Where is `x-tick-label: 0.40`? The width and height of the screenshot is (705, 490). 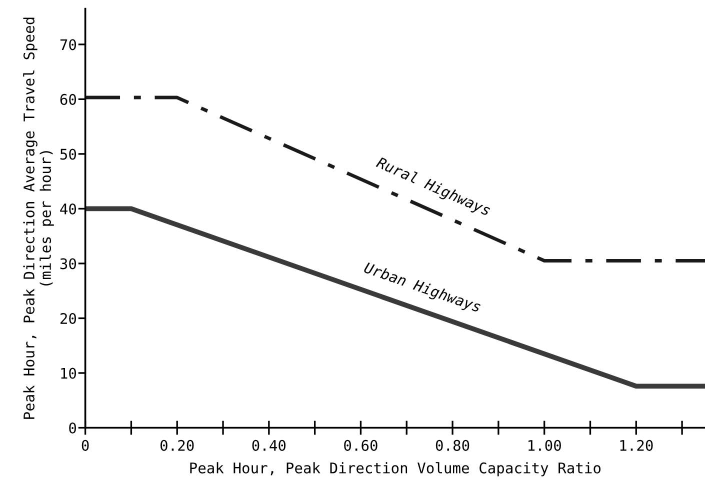 x-tick-label: 0.40 is located at coordinates (269, 445).